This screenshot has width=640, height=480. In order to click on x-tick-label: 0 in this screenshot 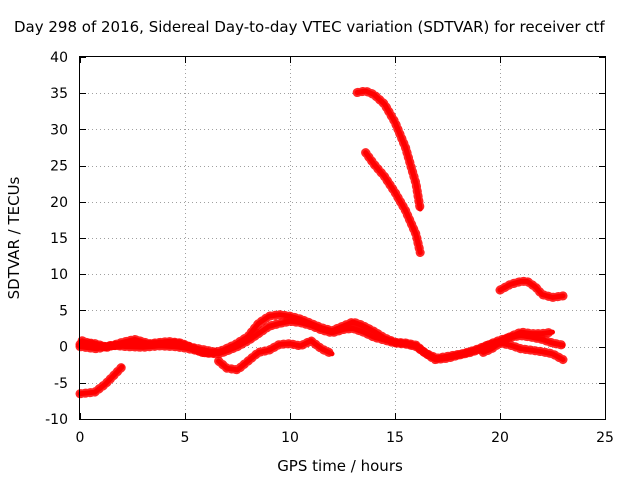, I will do `click(80, 438)`.